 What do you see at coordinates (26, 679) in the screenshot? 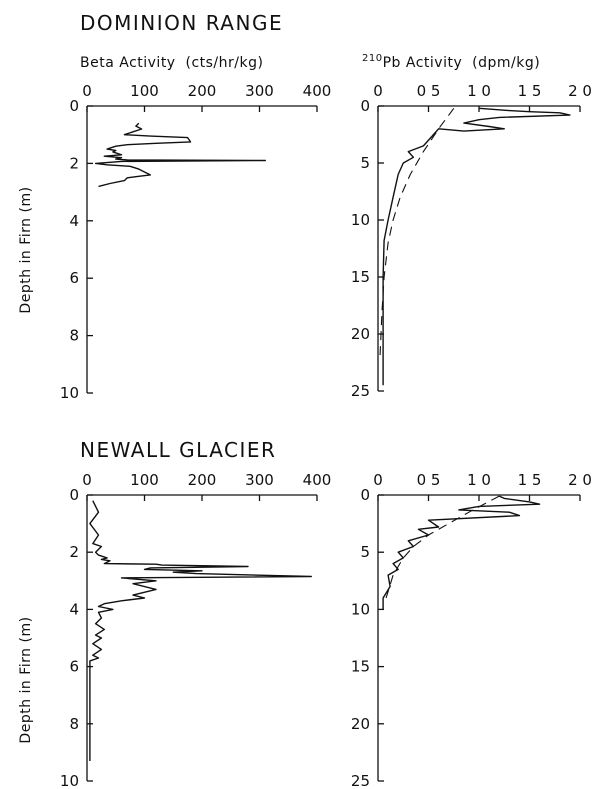
I see `y-axis-label-bottom: Depth in Firn (m)` at bounding box center [26, 679].